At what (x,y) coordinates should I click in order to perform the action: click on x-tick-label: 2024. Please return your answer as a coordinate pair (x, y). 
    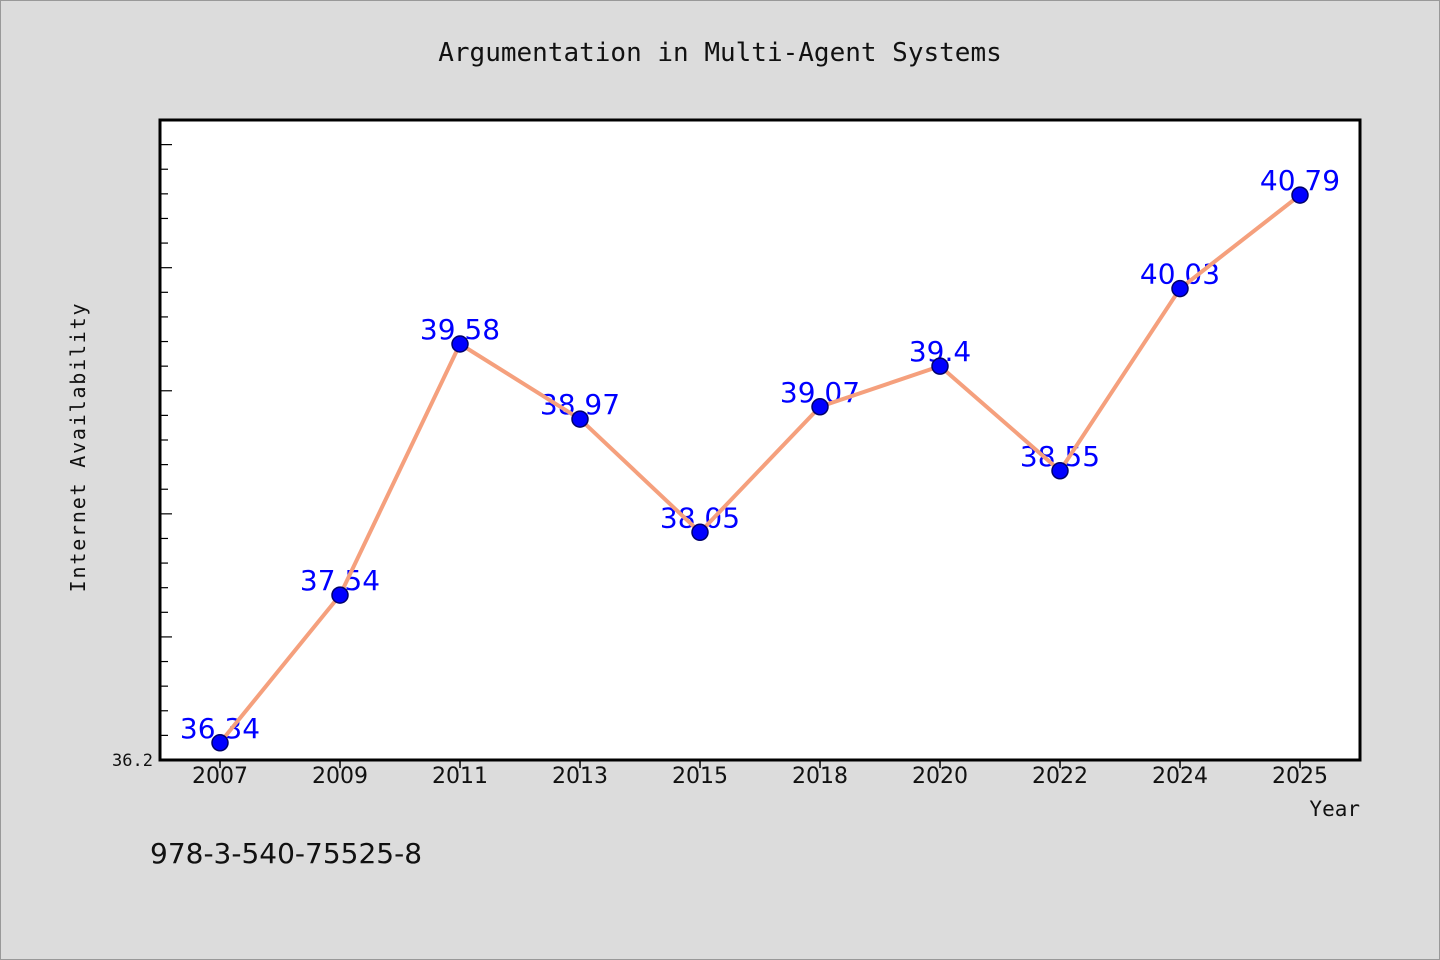
    Looking at the image, I should click on (1180, 776).